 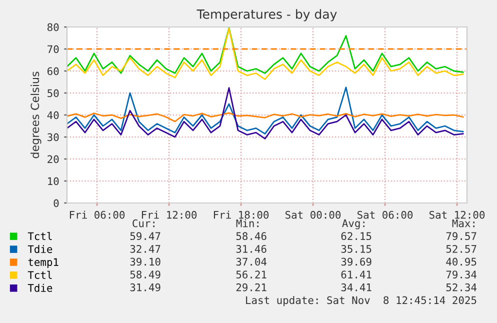 I want to click on text: Last update: Sat Nov 8 12:45:14 2025, so click(x=361, y=301).